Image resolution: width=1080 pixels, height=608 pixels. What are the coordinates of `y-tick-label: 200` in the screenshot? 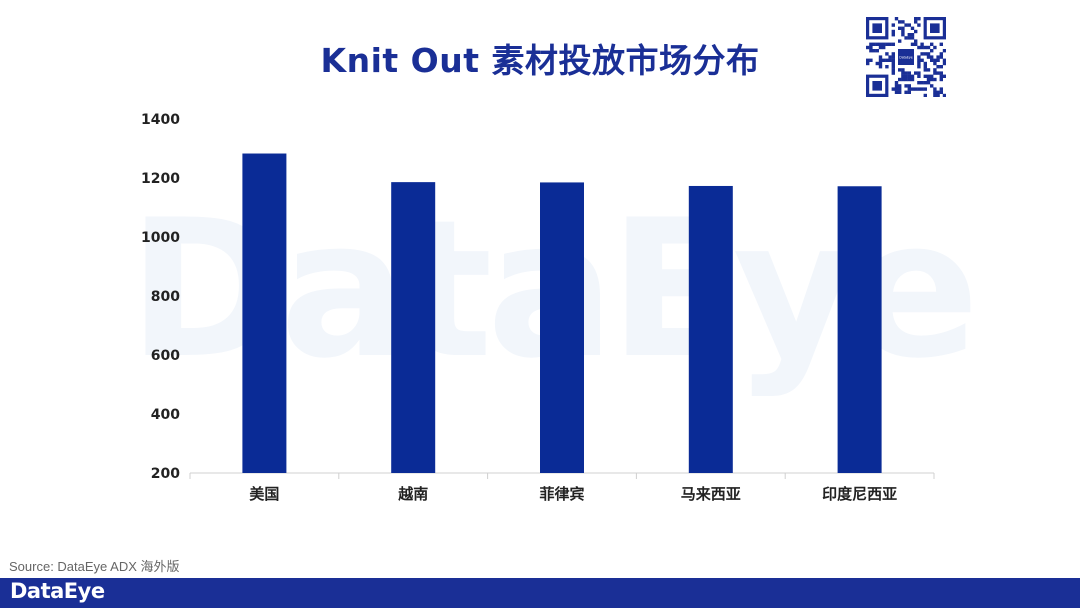 It's located at (165, 474).